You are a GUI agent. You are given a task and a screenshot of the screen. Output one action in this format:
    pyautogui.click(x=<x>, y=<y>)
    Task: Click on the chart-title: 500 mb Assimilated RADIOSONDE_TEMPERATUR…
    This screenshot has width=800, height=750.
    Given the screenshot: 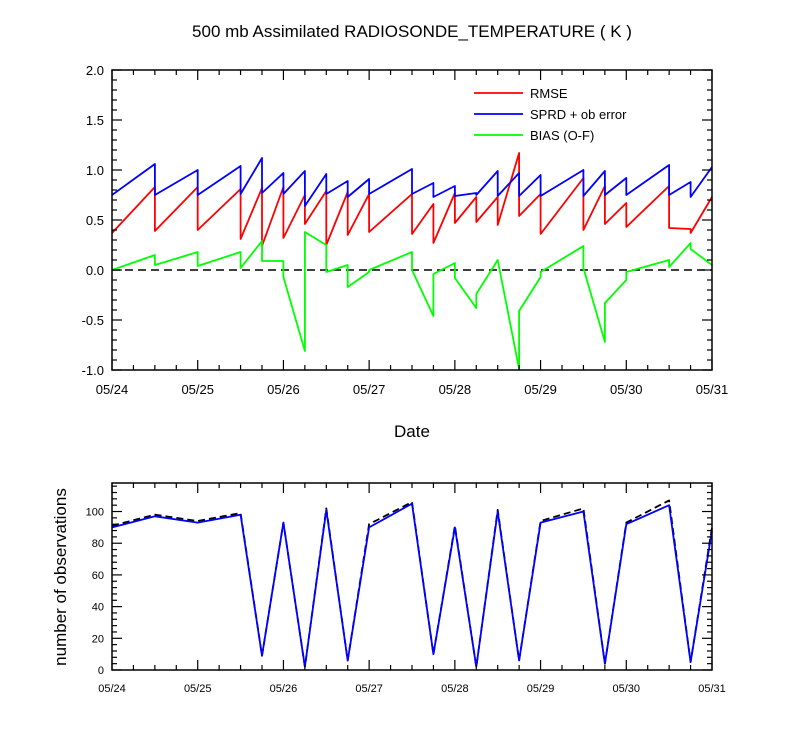 What is the action you would take?
    pyautogui.click(x=412, y=31)
    